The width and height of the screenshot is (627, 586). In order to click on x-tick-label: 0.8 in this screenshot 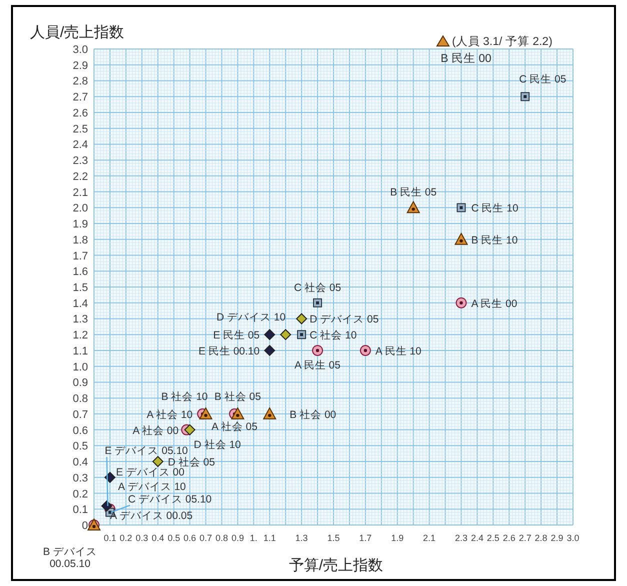, I will do `click(221, 538)`.